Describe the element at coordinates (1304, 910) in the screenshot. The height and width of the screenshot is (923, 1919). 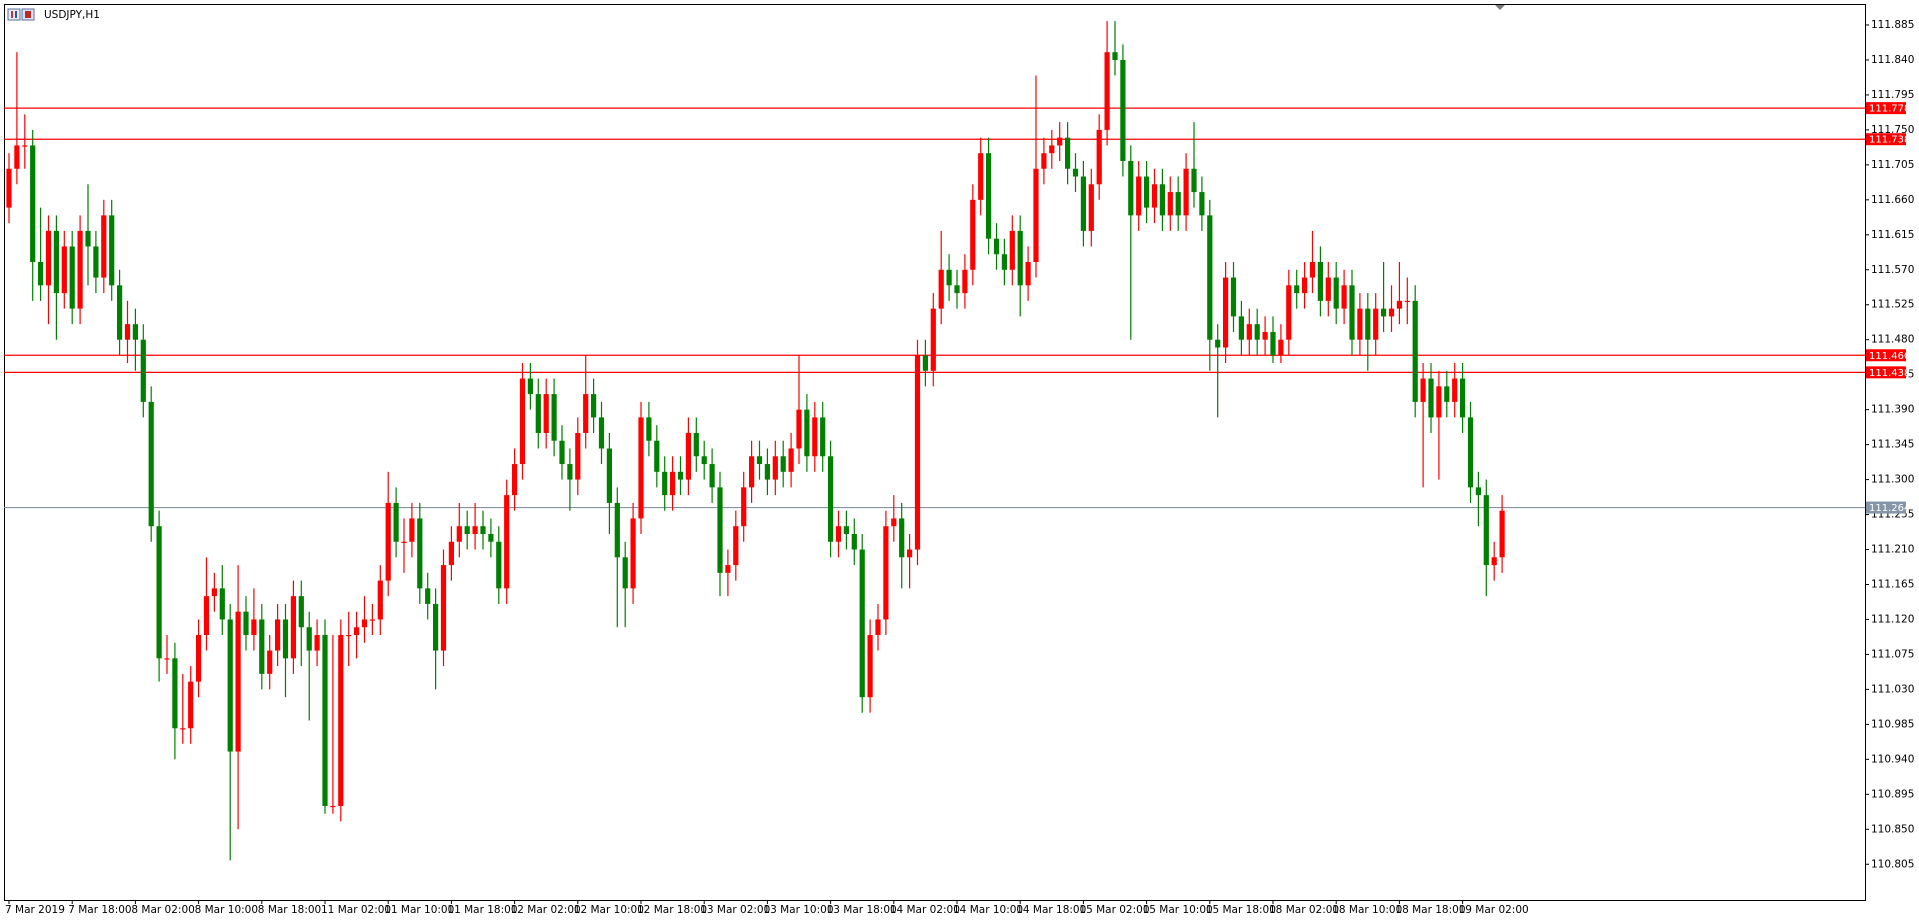
I see `x-tick-label: 18 Mar 02:00` at that location.